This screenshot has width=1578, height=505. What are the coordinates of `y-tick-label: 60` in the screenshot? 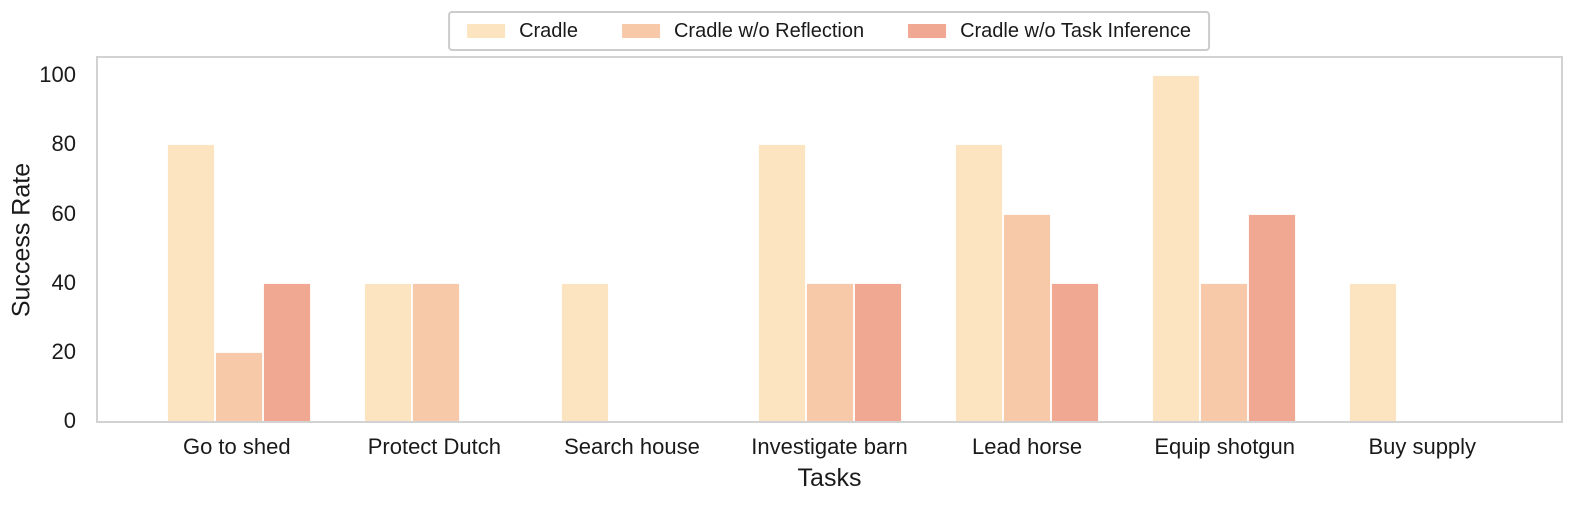 It's located at (63, 213).